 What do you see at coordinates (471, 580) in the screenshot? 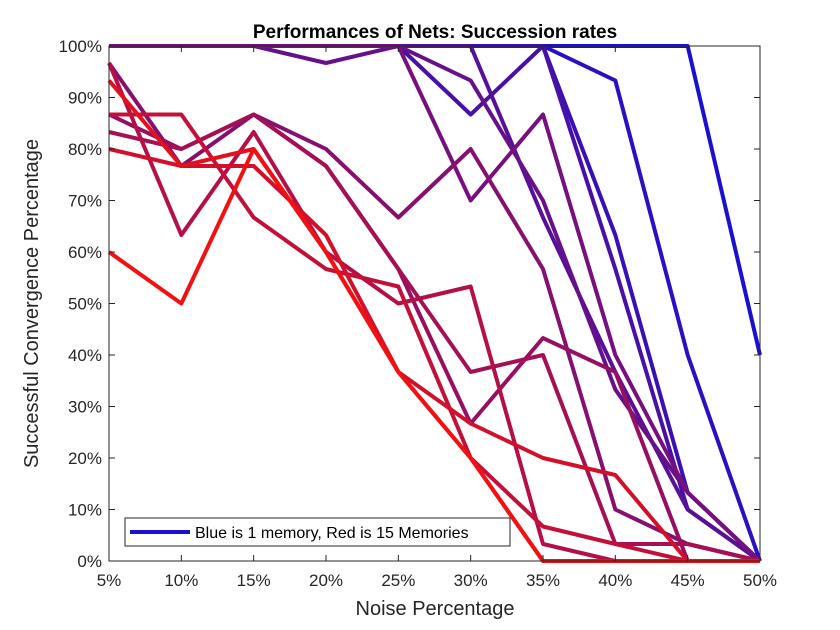
I see `x-tick-label: 30%` at bounding box center [471, 580].